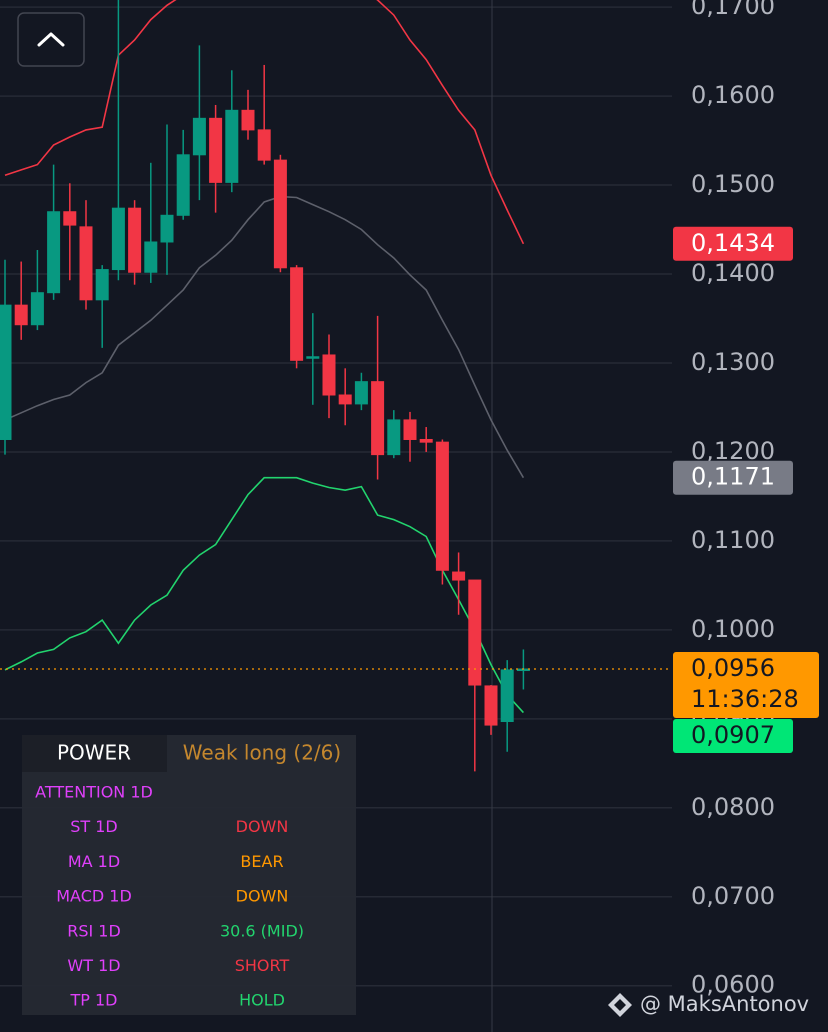 This screenshot has height=1032, width=828. Describe the element at coordinates (745, 699) in the screenshot. I see `countdown-label: 11:36:28` at that location.